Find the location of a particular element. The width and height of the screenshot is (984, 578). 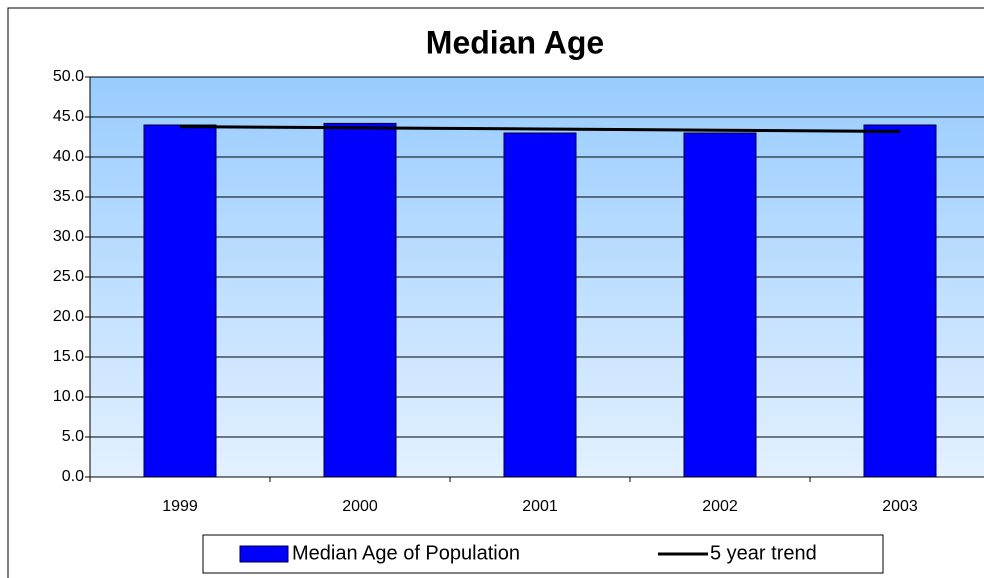

x-tick-label: 2001 is located at coordinates (540, 506).